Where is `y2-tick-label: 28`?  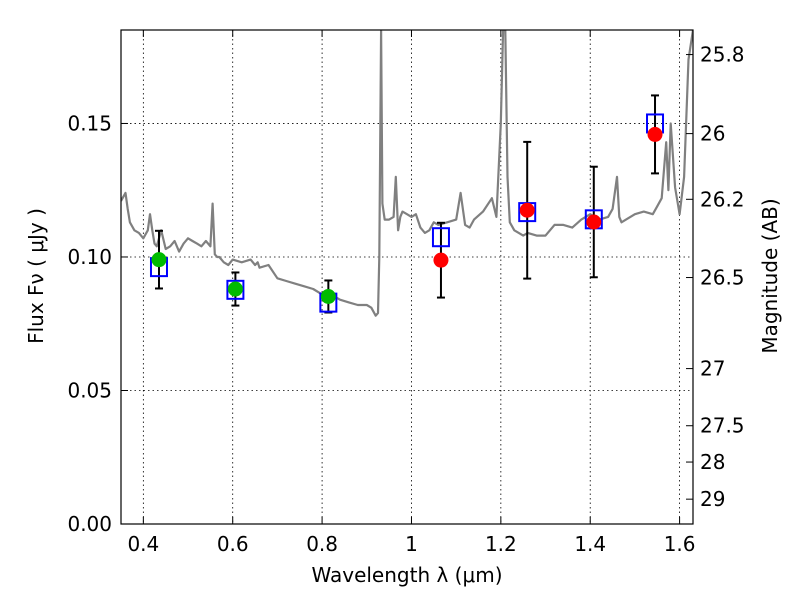 y2-tick-label: 28 is located at coordinates (712, 462).